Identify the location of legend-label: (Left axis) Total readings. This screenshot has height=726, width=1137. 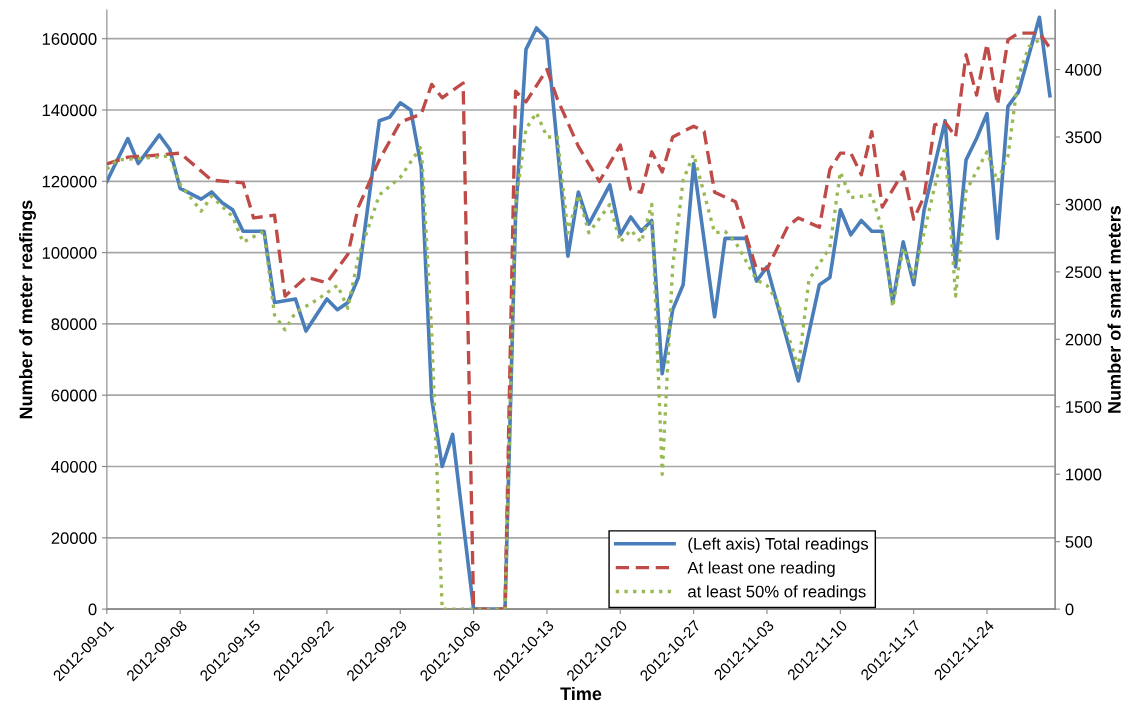
(778, 545).